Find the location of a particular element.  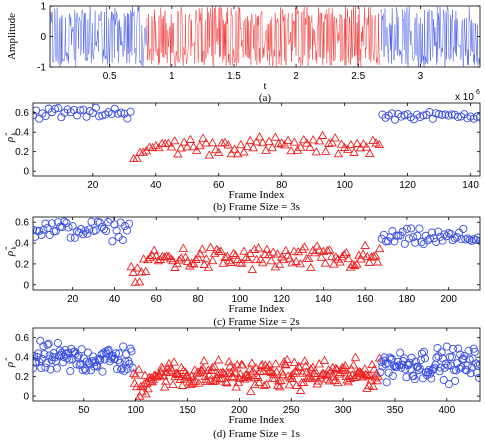

y-tick-label: 0.4 is located at coordinates (22, 133).